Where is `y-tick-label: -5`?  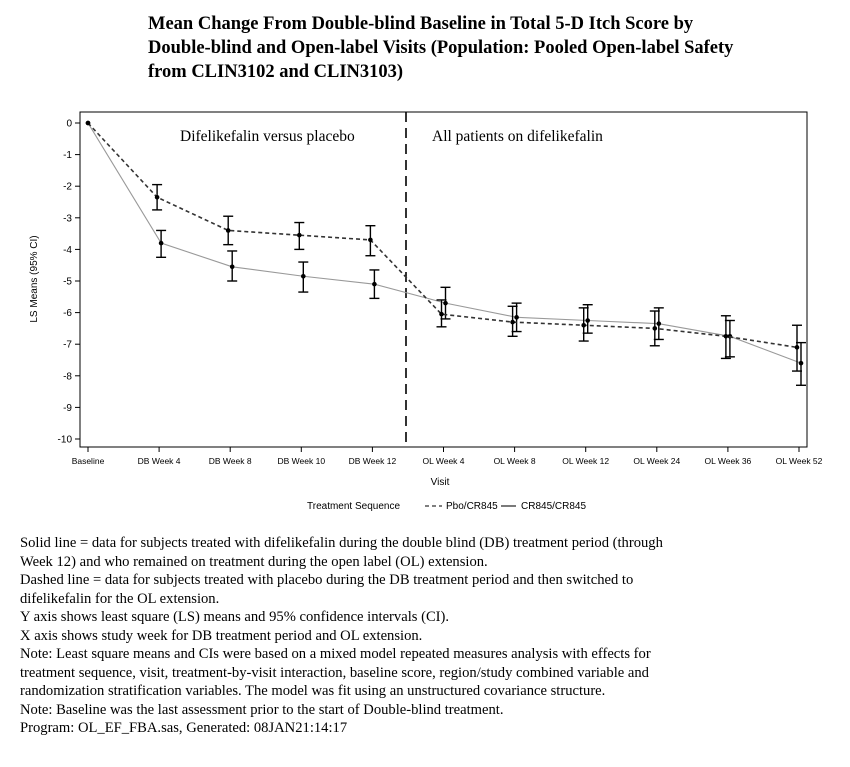
y-tick-label: -5 is located at coordinates (67, 282).